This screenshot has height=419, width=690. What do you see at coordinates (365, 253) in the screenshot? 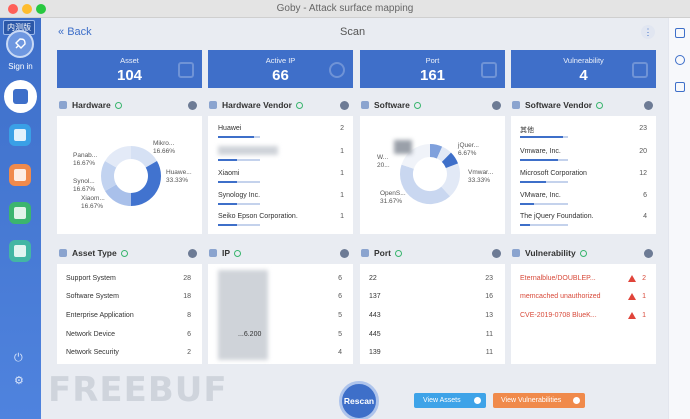
I see `port-icon` at bounding box center [365, 253].